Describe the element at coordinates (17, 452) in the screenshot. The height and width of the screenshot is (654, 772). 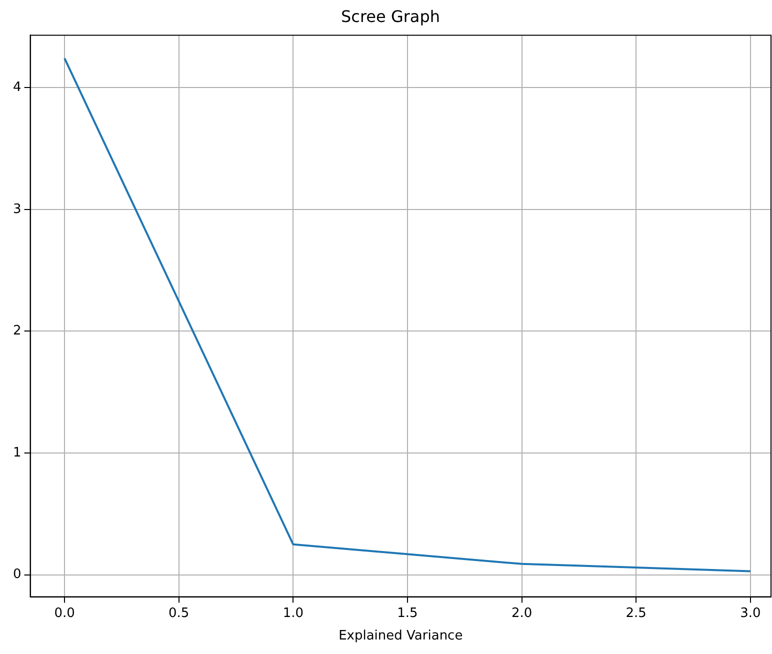
I see `y-tick-label: 1` at that location.